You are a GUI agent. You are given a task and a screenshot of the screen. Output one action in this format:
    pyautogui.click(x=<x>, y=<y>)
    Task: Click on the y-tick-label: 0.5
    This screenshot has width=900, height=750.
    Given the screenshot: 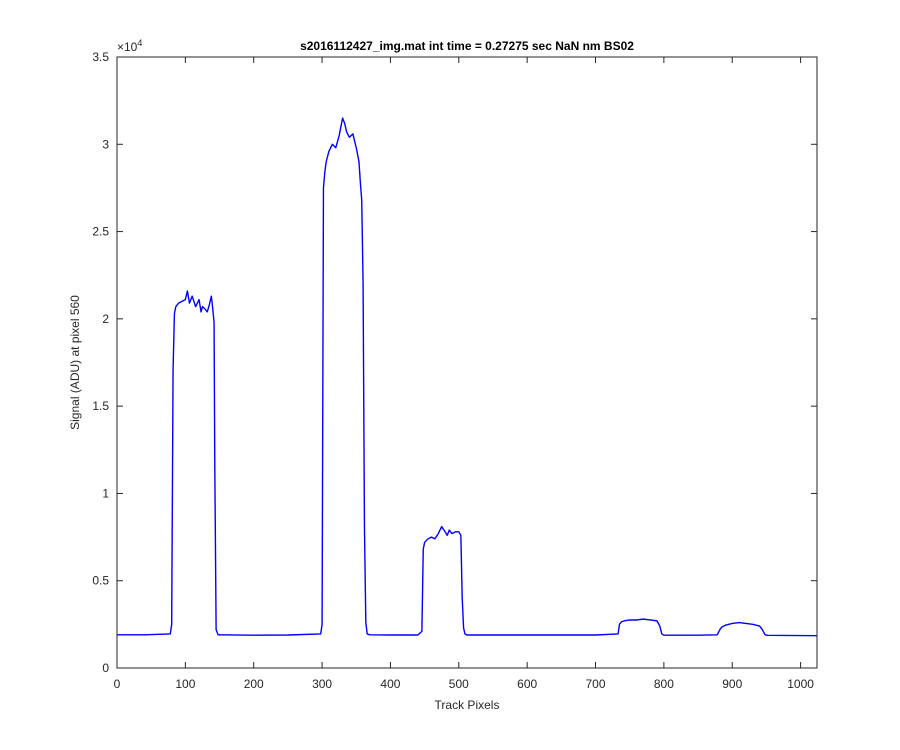 What is the action you would take?
    pyautogui.click(x=100, y=581)
    